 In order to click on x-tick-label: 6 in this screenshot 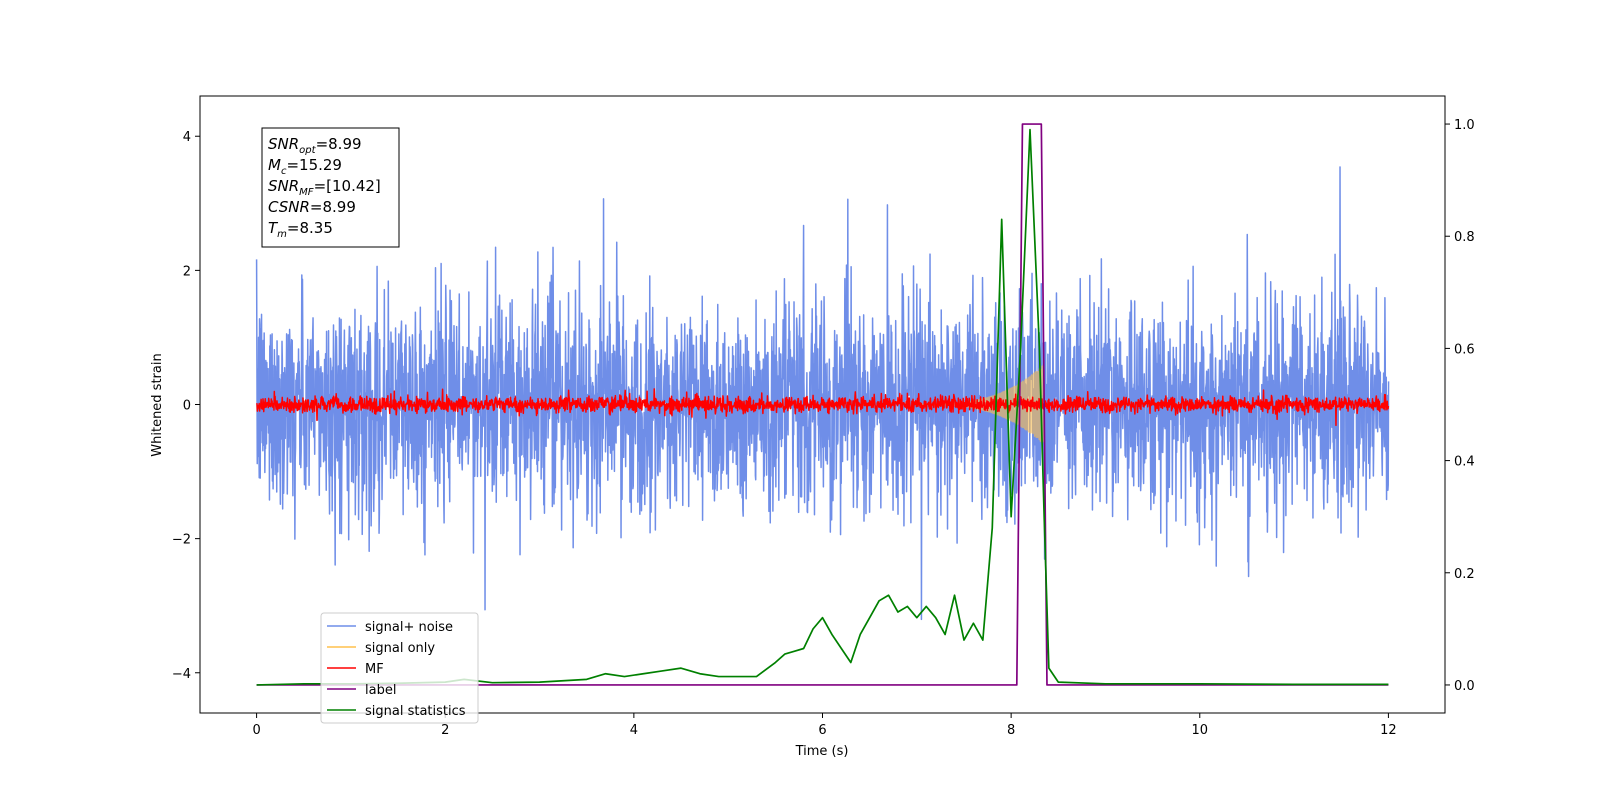, I will do `click(822, 730)`.